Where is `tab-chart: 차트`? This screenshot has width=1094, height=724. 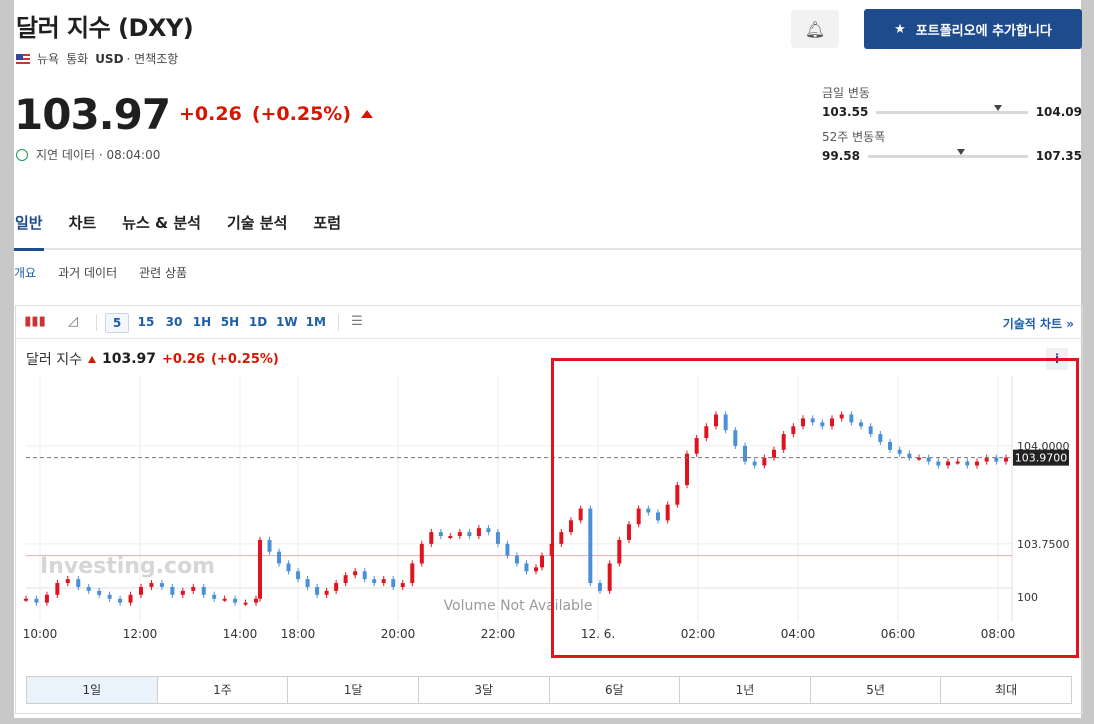 tab-chart: 차트 is located at coordinates (82, 223).